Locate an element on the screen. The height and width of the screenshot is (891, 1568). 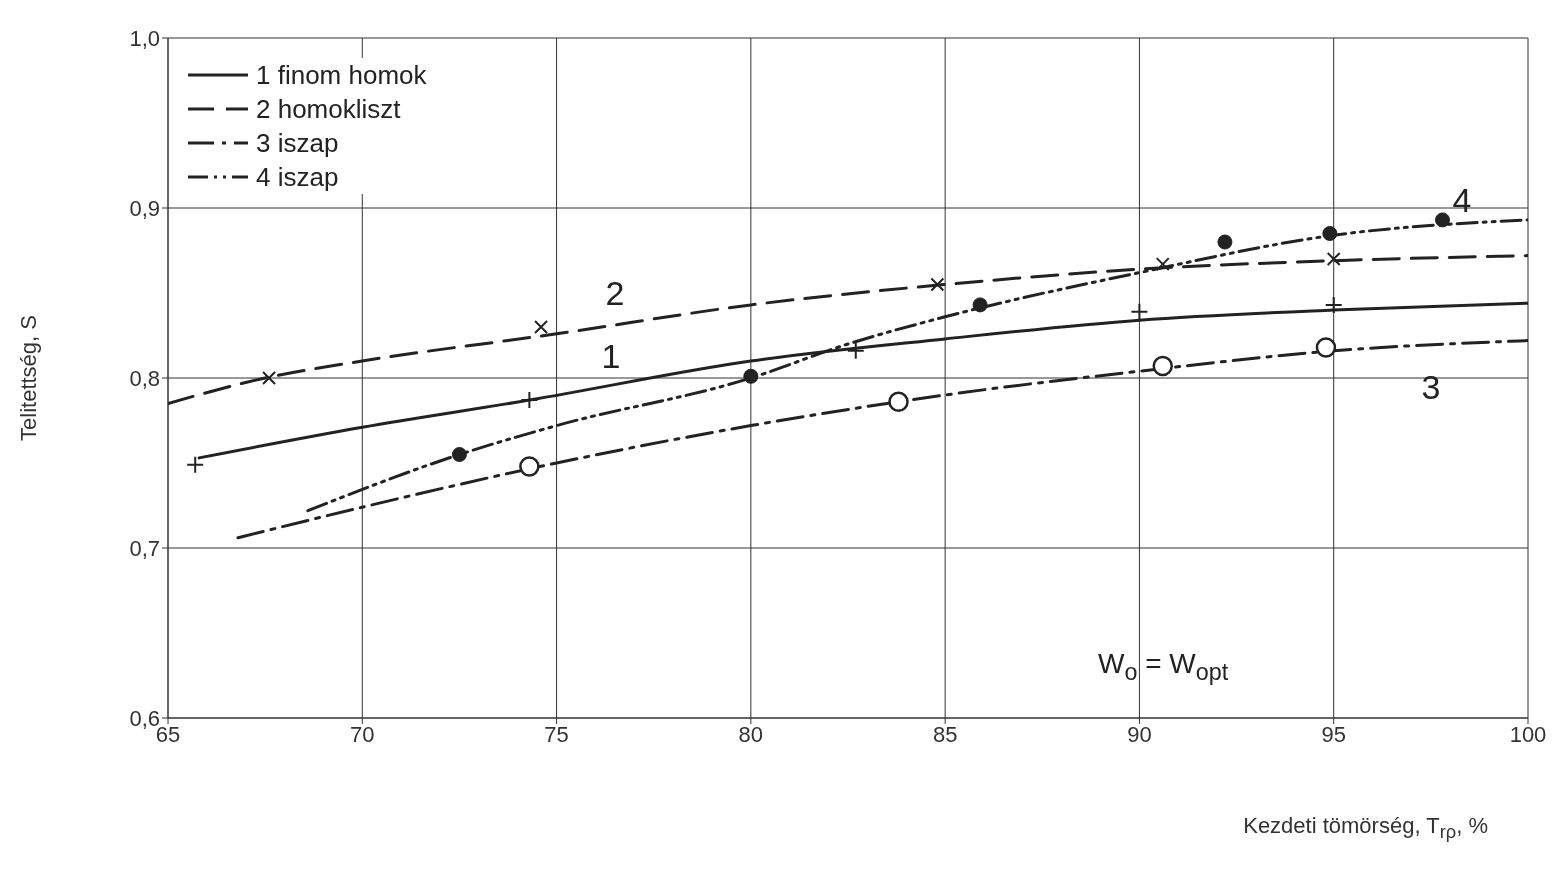
x-tick-label: 80 is located at coordinates (751, 734).